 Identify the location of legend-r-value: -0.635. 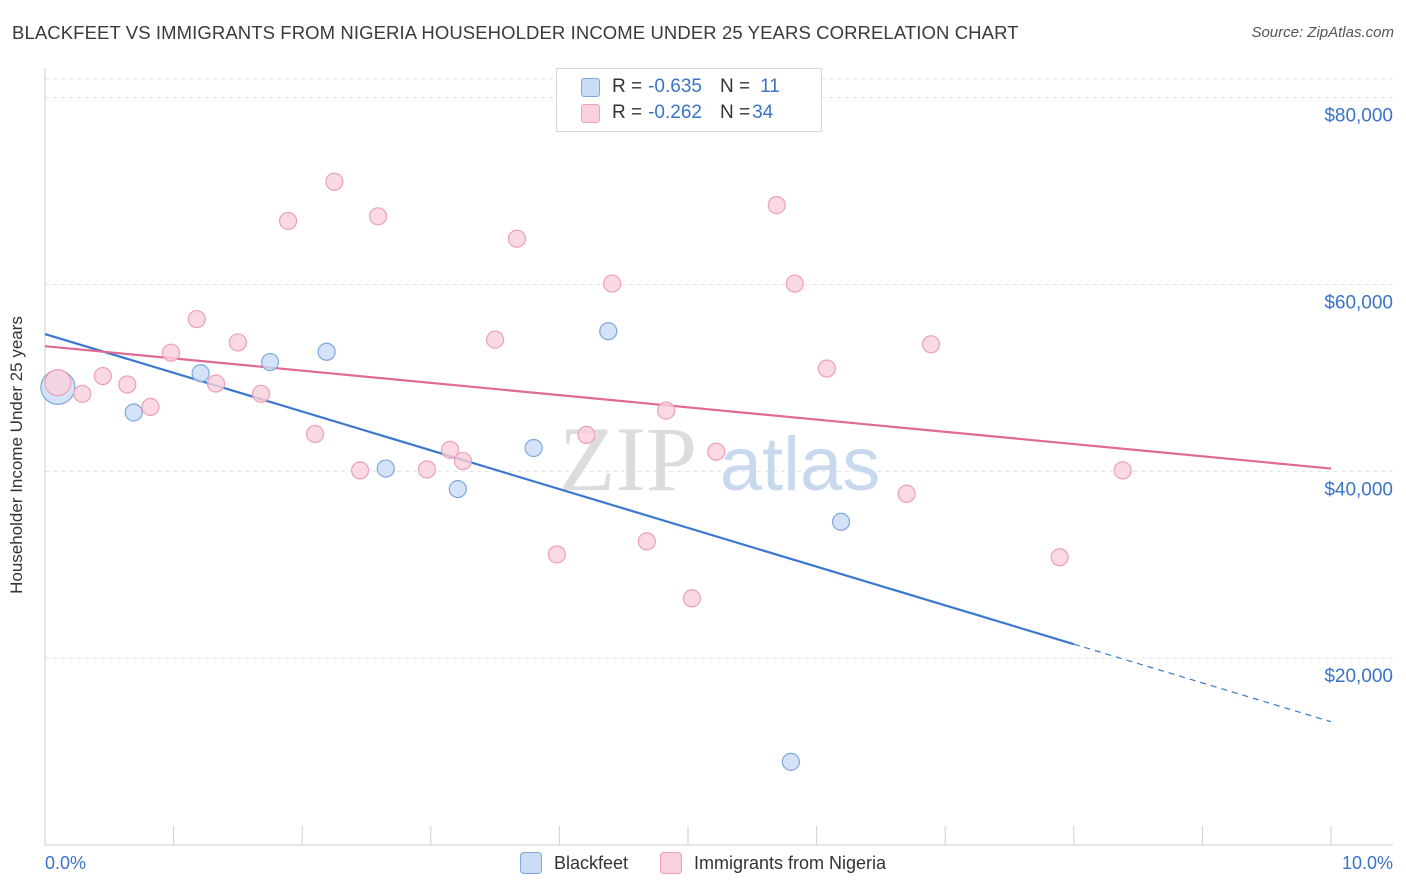
(675, 86).